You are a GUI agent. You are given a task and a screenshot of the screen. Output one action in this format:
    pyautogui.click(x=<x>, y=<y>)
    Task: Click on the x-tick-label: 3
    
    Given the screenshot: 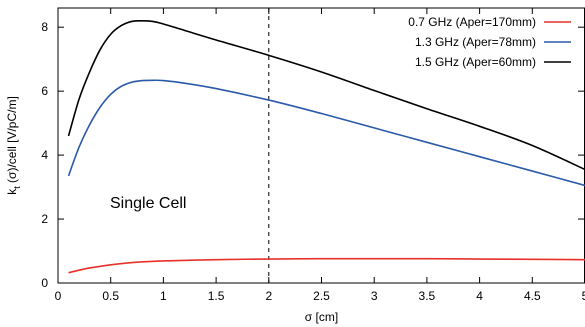 What is the action you would take?
    pyautogui.click(x=374, y=296)
    